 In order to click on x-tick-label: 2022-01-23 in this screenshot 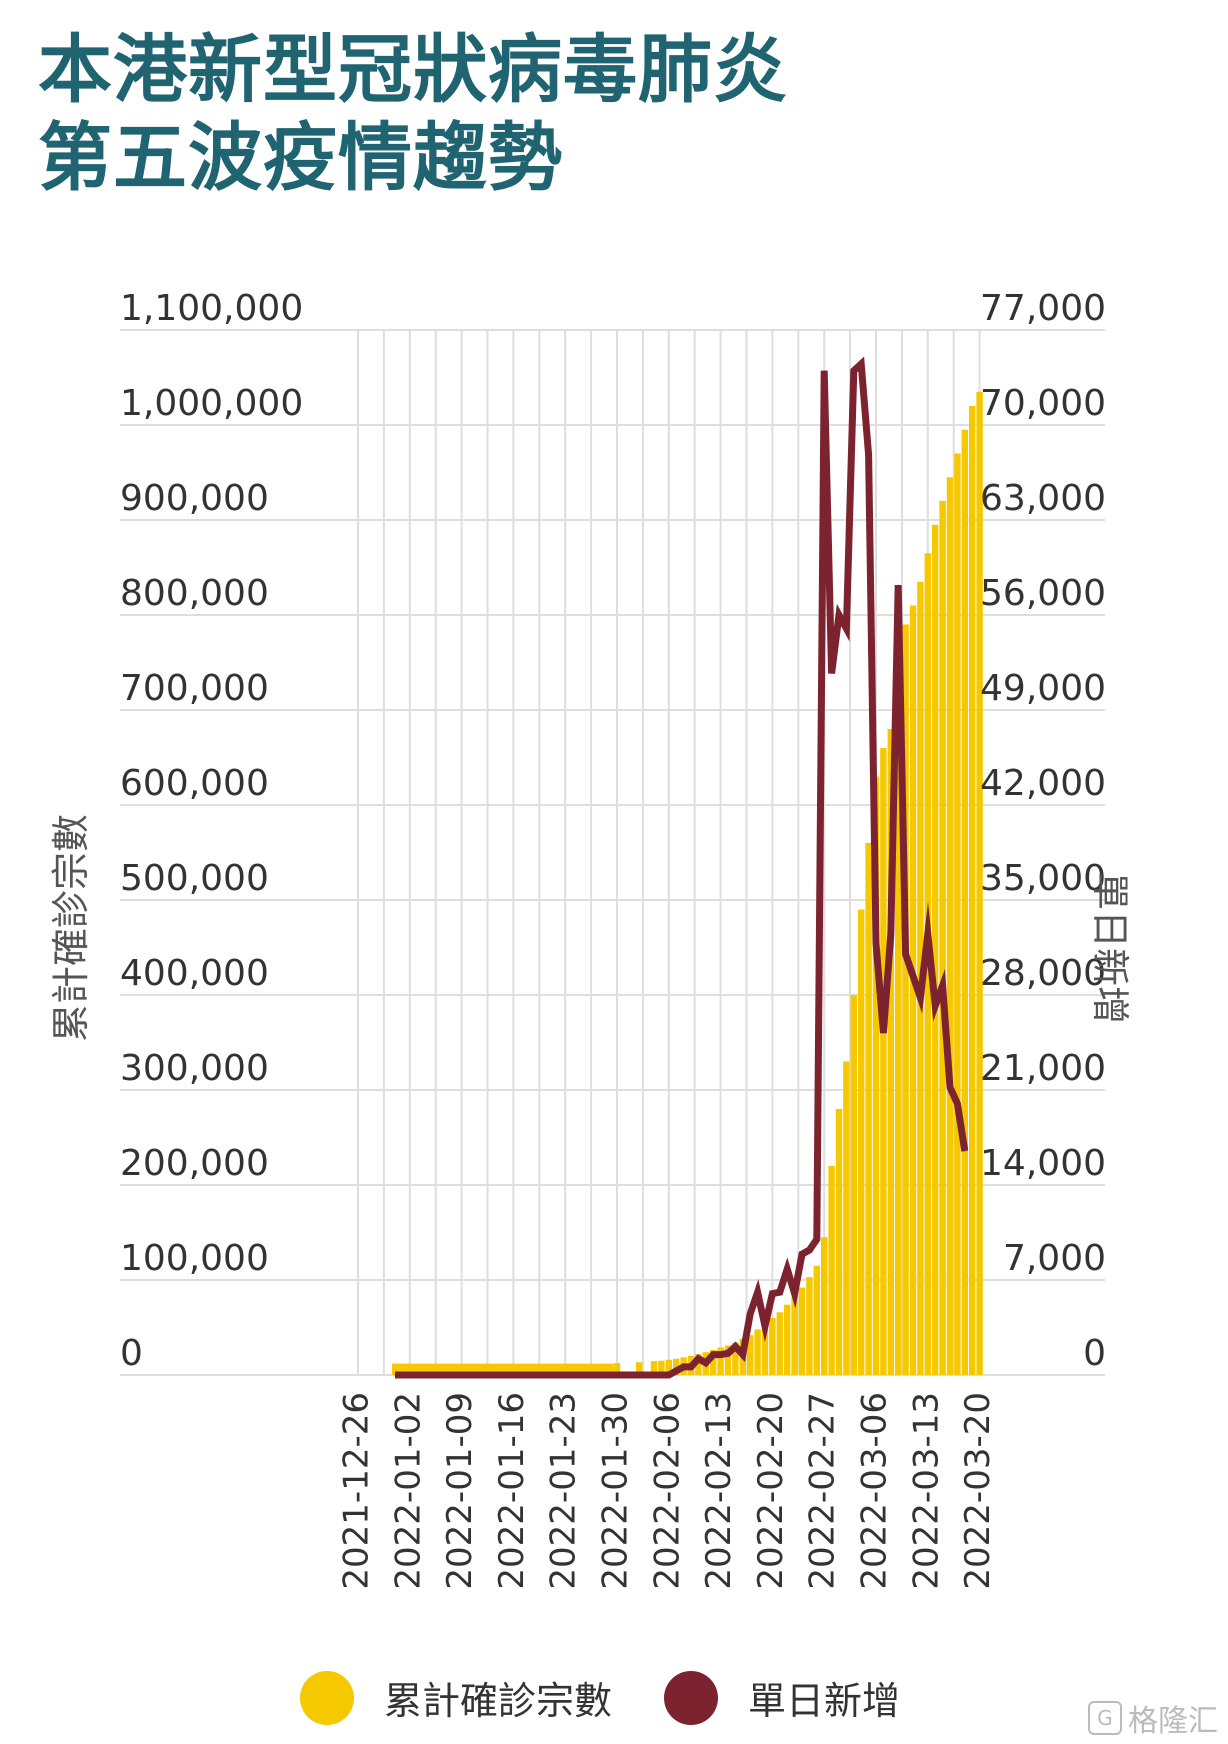, I will do `click(564, 1491)`.